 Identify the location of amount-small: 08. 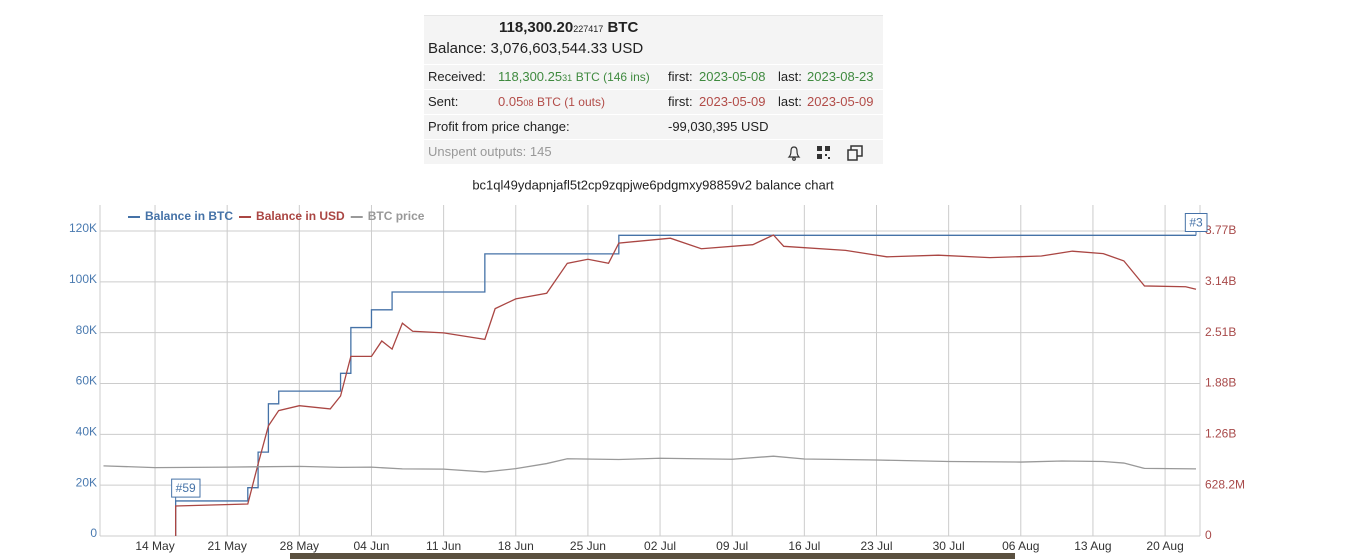
(528, 103).